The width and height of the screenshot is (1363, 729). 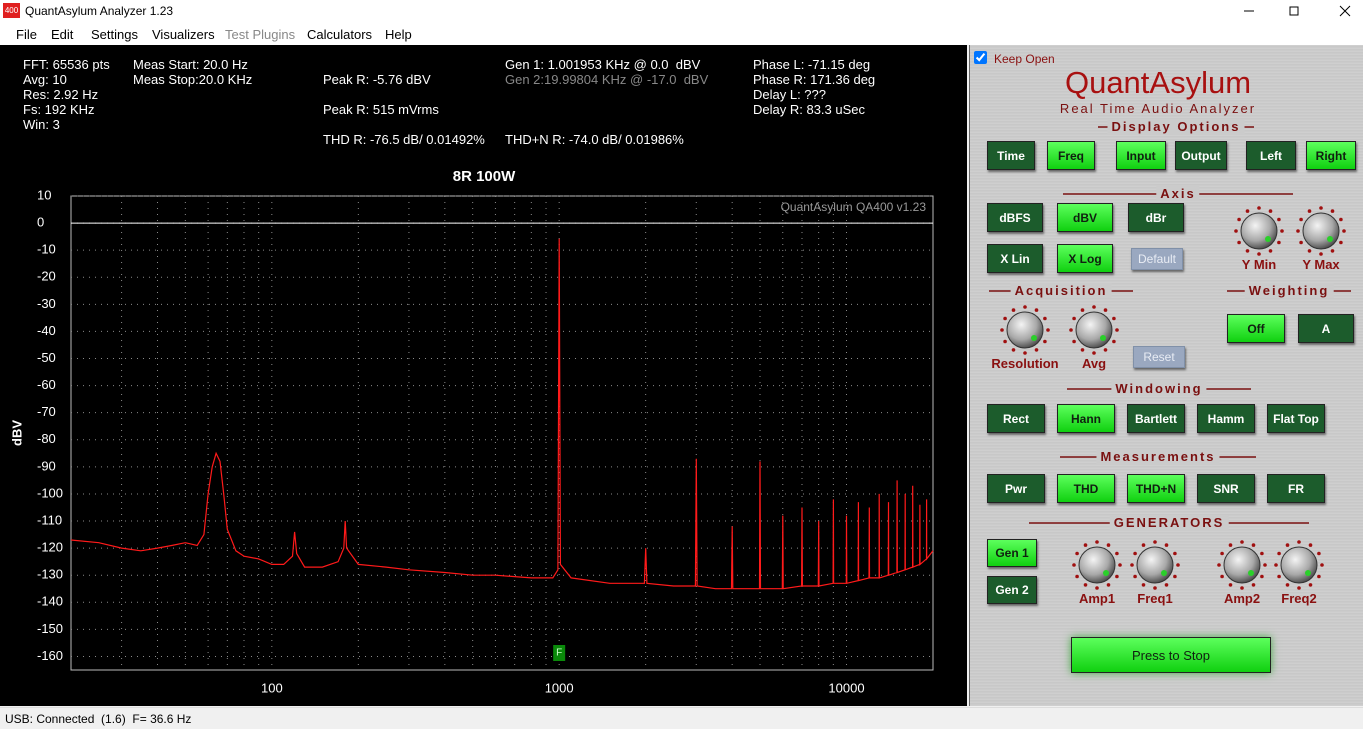 I want to click on y-axis-label: dBV, so click(x=16, y=433).